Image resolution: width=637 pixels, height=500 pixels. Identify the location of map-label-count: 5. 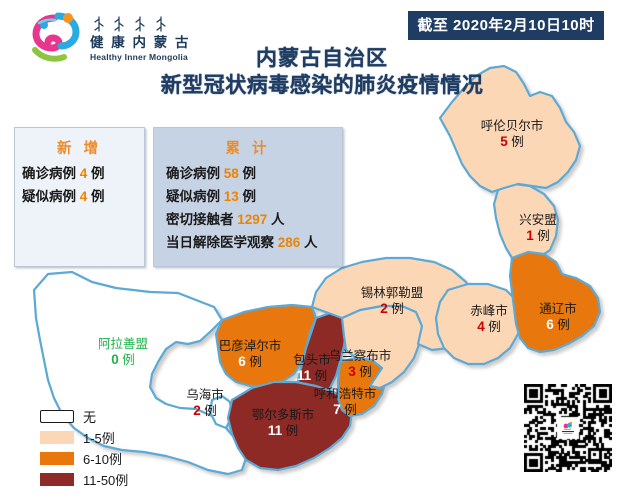
(504, 141).